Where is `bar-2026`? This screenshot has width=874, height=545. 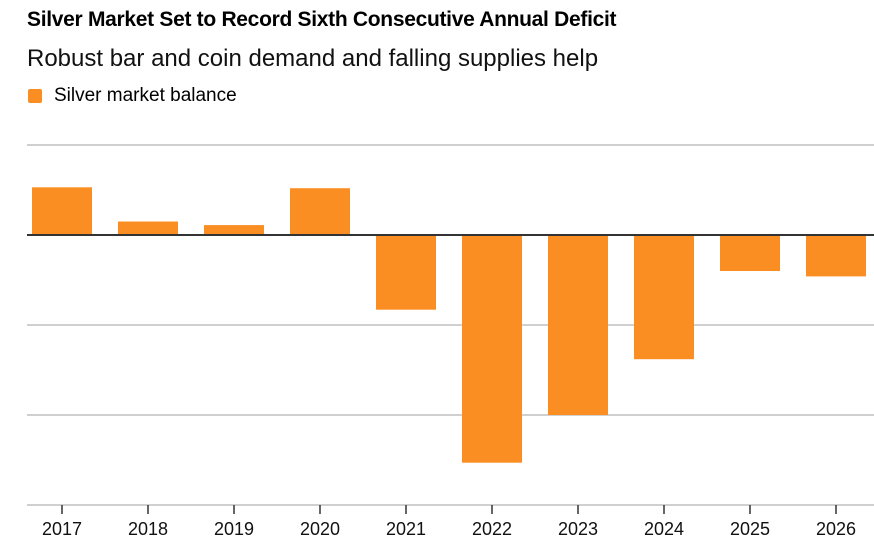
bar-2026 is located at coordinates (836, 256).